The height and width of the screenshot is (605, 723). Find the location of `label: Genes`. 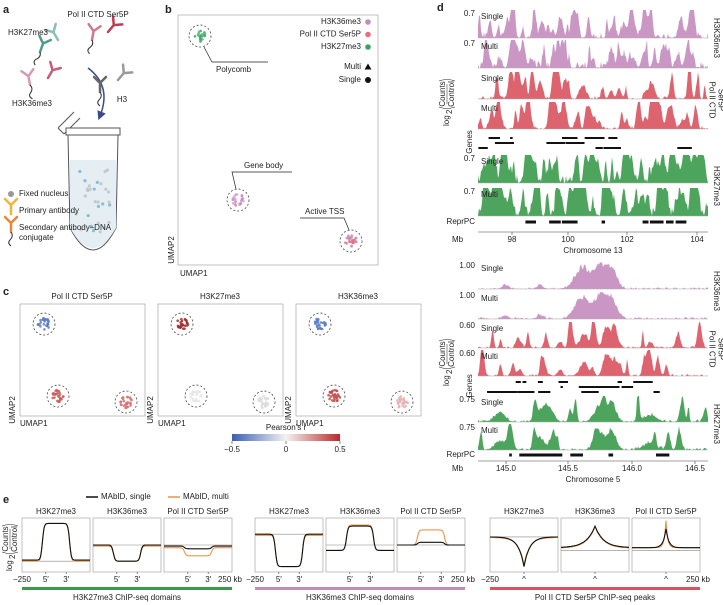

label: Genes is located at coordinates (469, 386).